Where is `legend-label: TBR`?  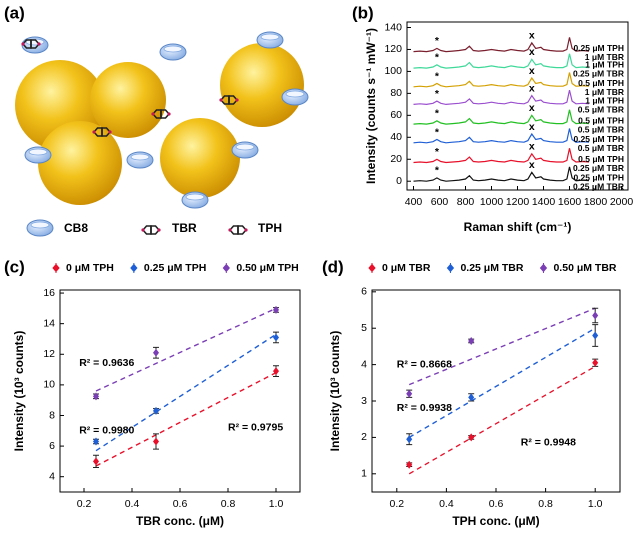
legend-label: TBR is located at coordinates (184, 228).